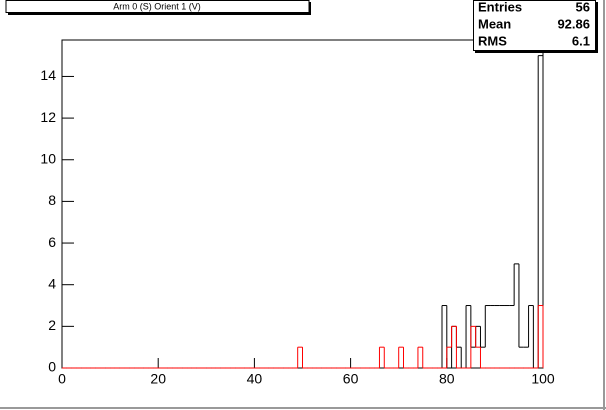 The width and height of the screenshot is (606, 410). What do you see at coordinates (62, 379) in the screenshot?
I see `x-tick-label: 0` at bounding box center [62, 379].